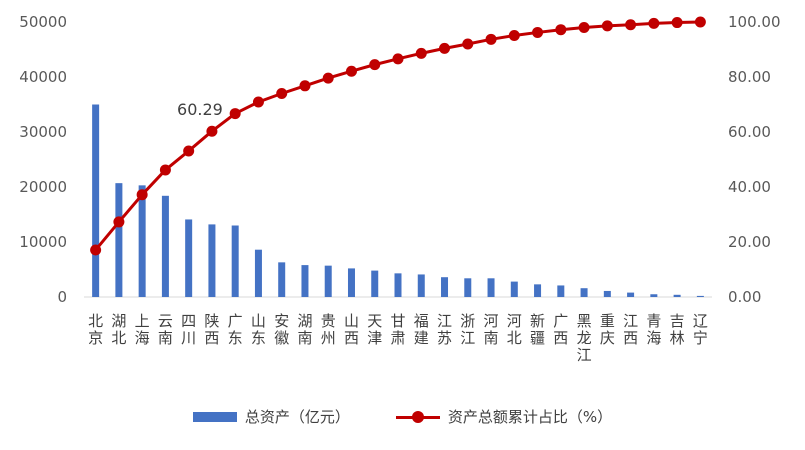 Image resolution: width=805 pixels, height=450 pixels. What do you see at coordinates (444, 329) in the screenshot?
I see `x-tick-label: 江苏` at bounding box center [444, 329].